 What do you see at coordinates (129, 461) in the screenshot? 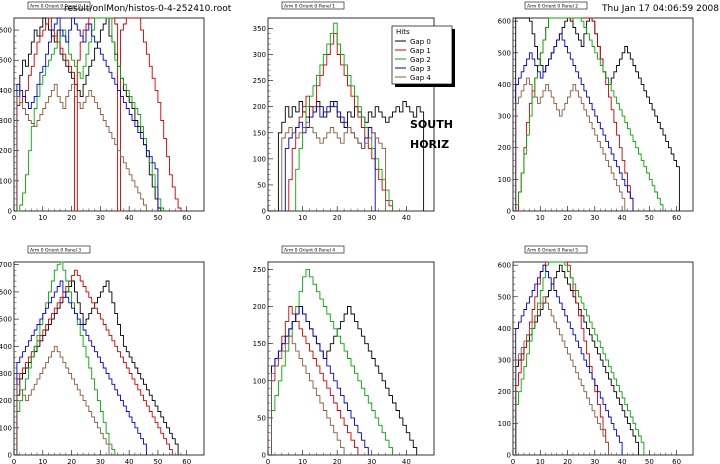
I see `x-tick-label-3-4: 40` at bounding box center [129, 461].